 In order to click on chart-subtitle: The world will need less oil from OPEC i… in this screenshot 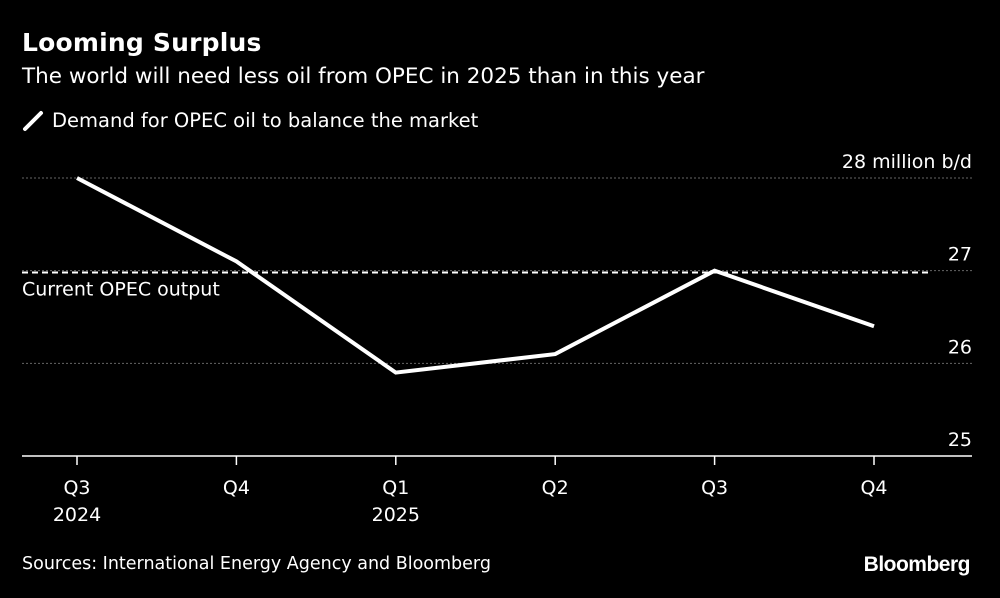, I will do `click(363, 76)`.